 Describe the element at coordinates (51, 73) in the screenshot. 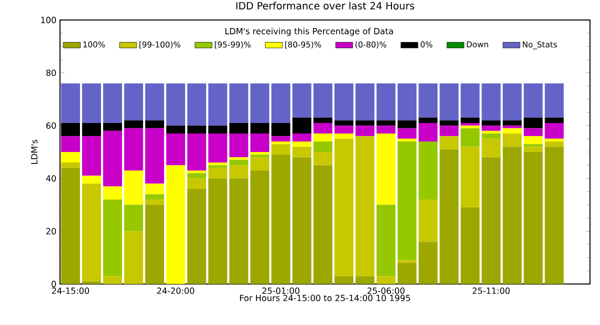

I see `y-tick-label: 80` at that location.